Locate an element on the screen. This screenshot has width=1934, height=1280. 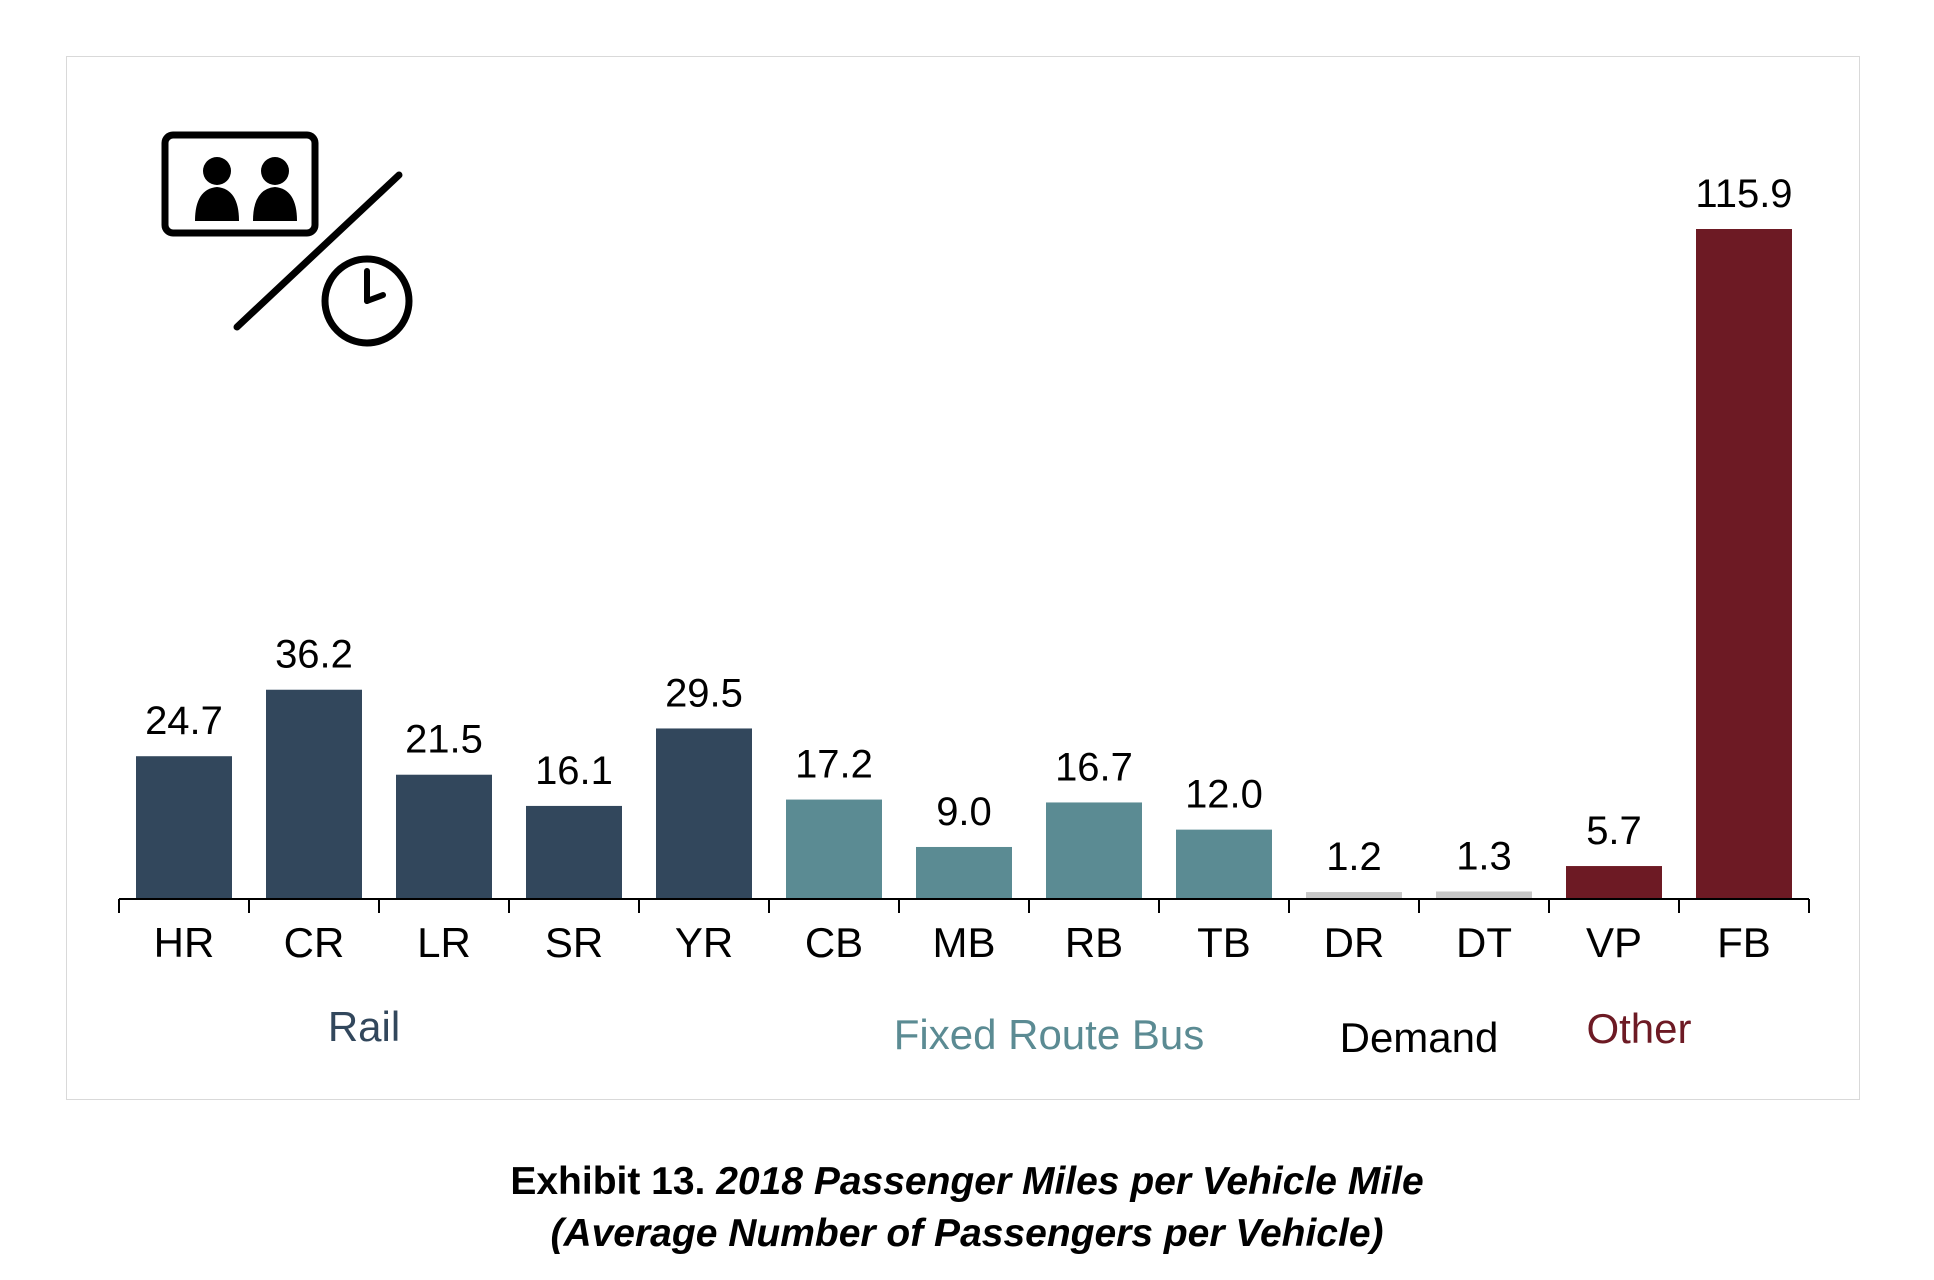
group-label-demand: Demand is located at coordinates (1419, 1037).